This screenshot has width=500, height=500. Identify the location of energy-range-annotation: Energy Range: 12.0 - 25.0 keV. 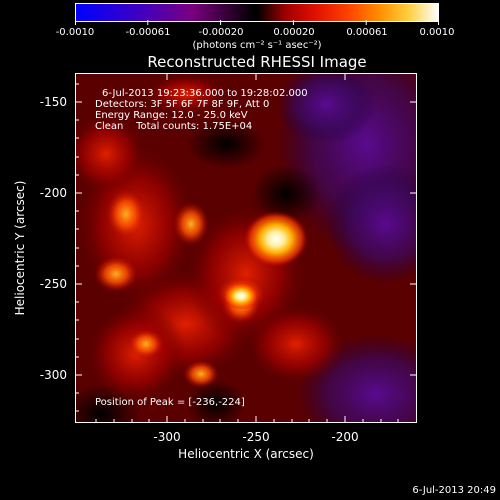
(171, 115).